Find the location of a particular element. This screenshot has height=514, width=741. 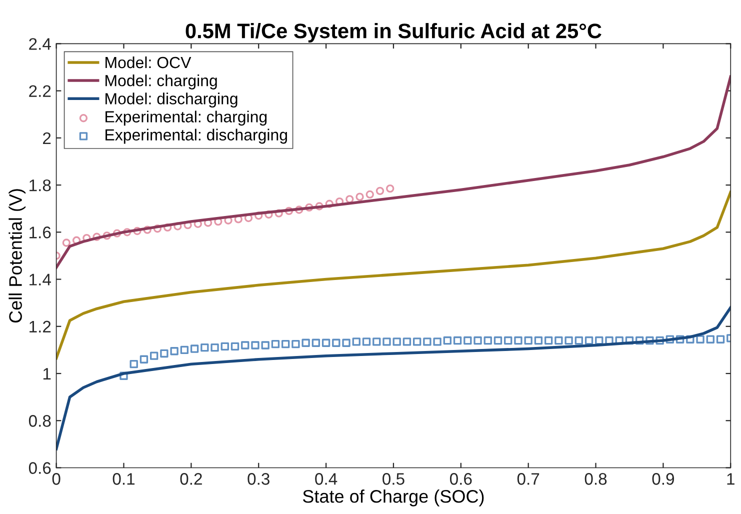

x-tick-label: 0.3 is located at coordinates (259, 479).